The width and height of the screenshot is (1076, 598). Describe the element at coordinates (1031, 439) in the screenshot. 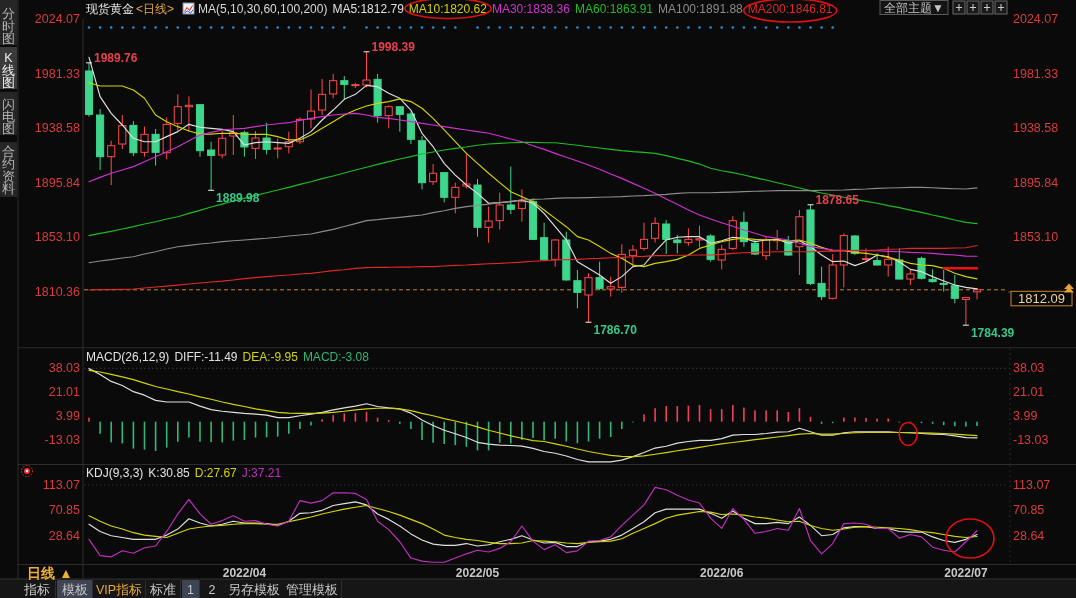

I see `y-tick-label: -13.03` at that location.